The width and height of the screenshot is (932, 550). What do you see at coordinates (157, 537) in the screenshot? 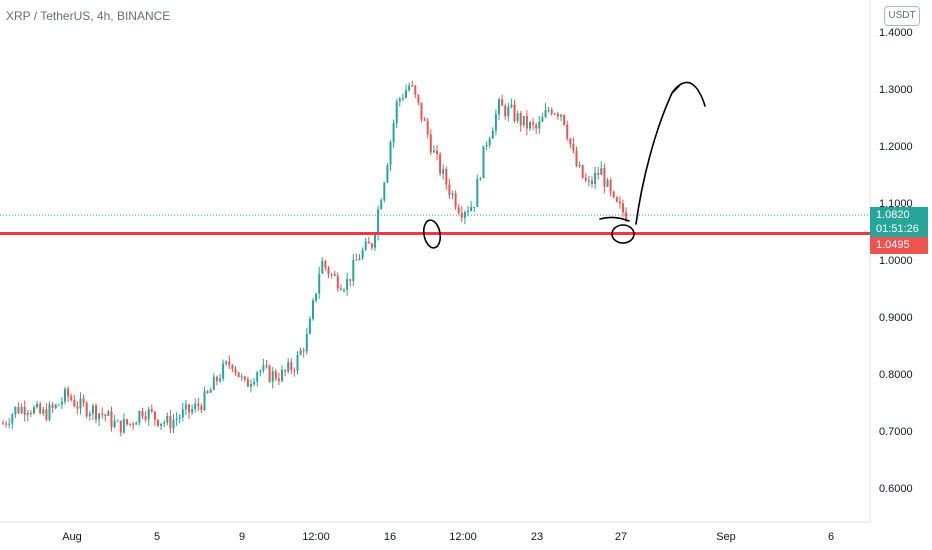
I see `x-tick-label: 5` at bounding box center [157, 537].